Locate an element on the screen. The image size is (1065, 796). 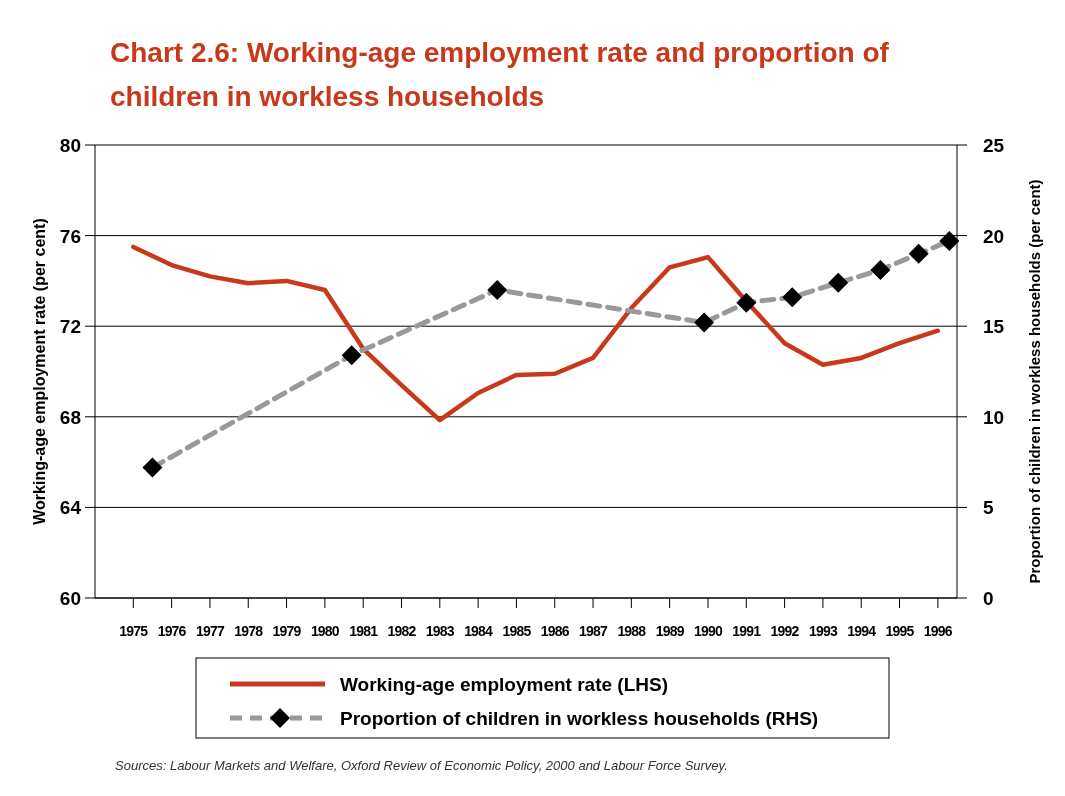
y2-tick-label: 0 is located at coordinates (988, 598).